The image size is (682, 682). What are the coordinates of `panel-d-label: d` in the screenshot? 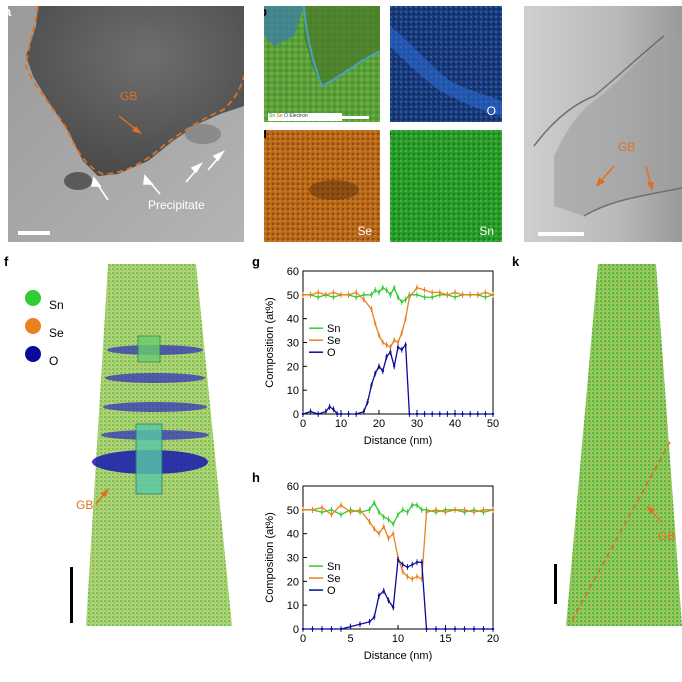 It's located at (265, 135).